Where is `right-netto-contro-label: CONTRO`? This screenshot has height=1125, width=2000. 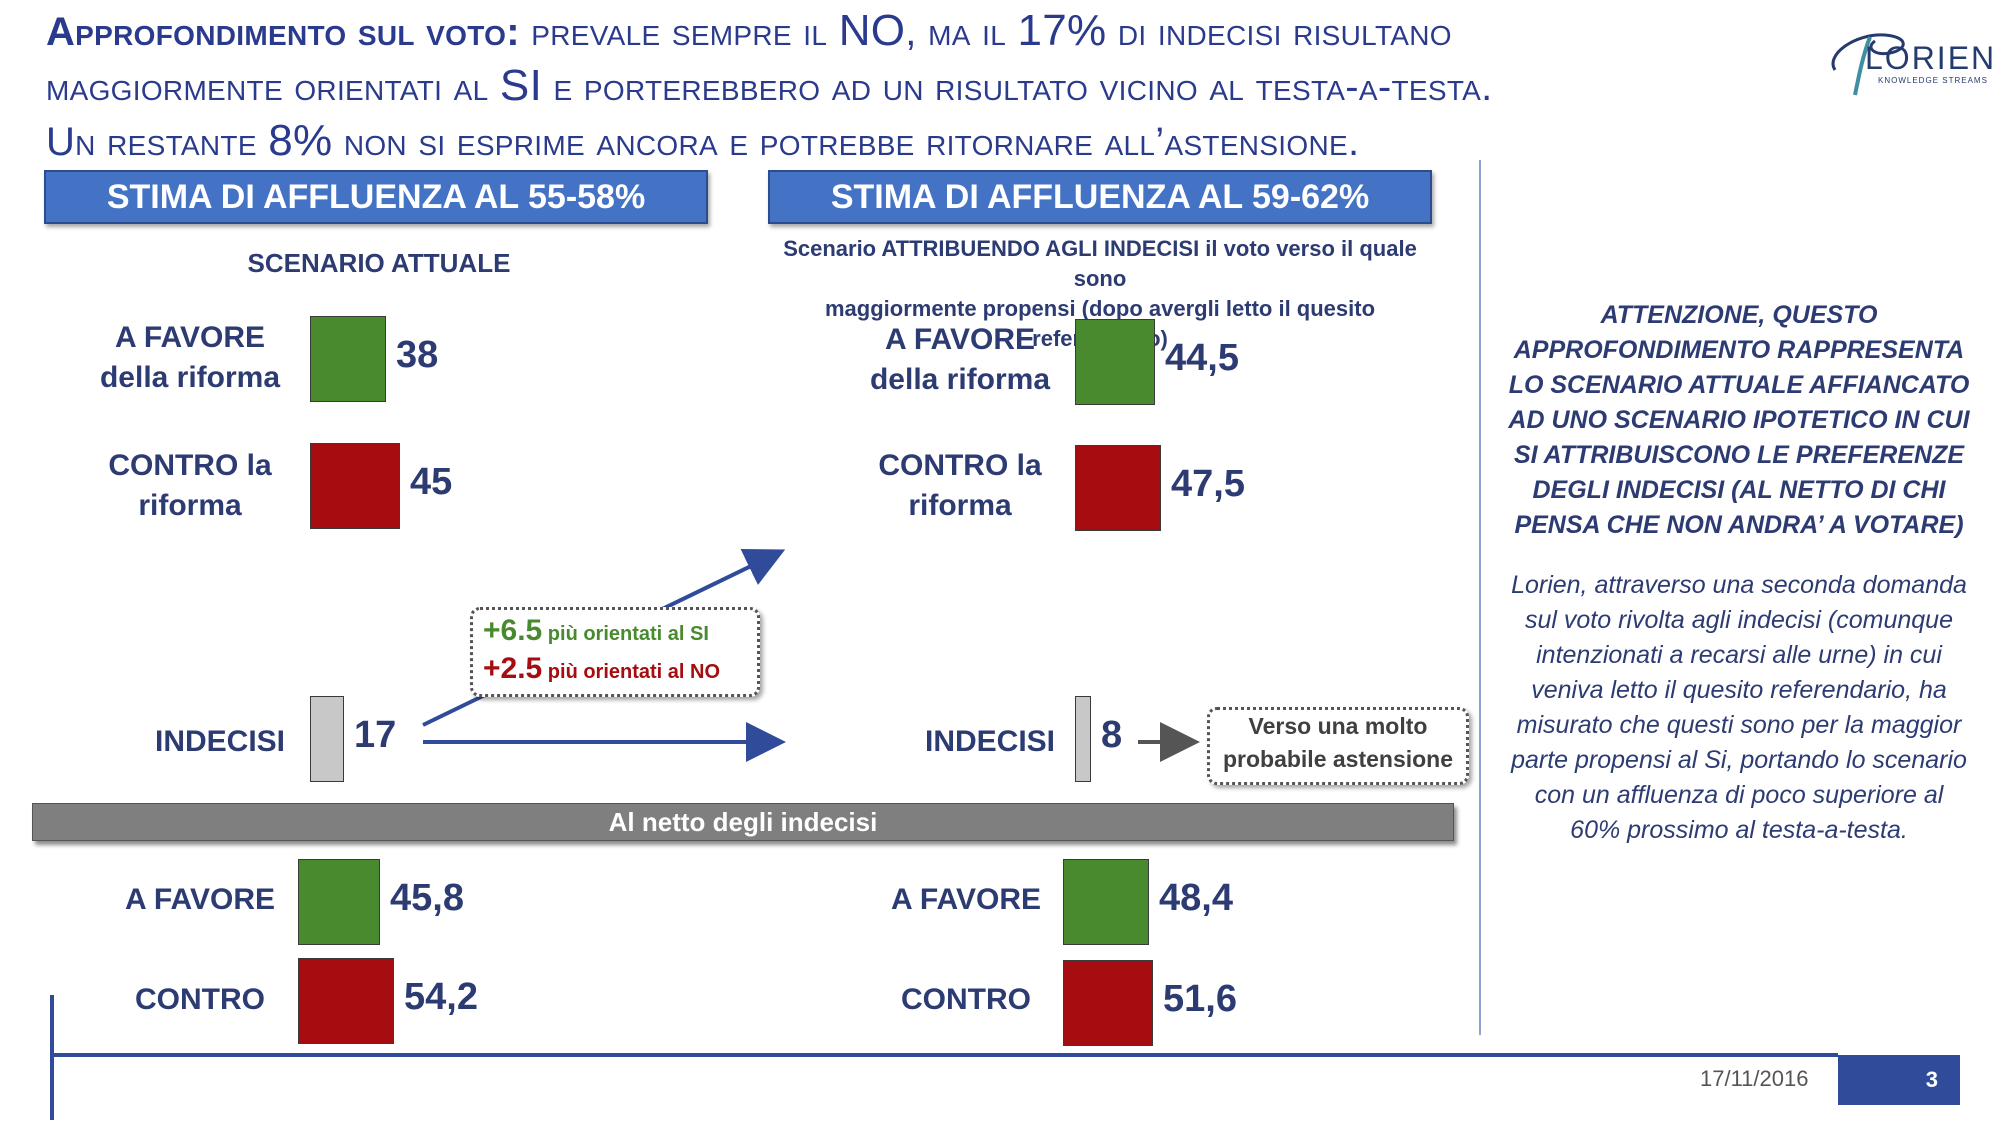
right-netto-contro-label: CONTRO is located at coordinates (966, 999).